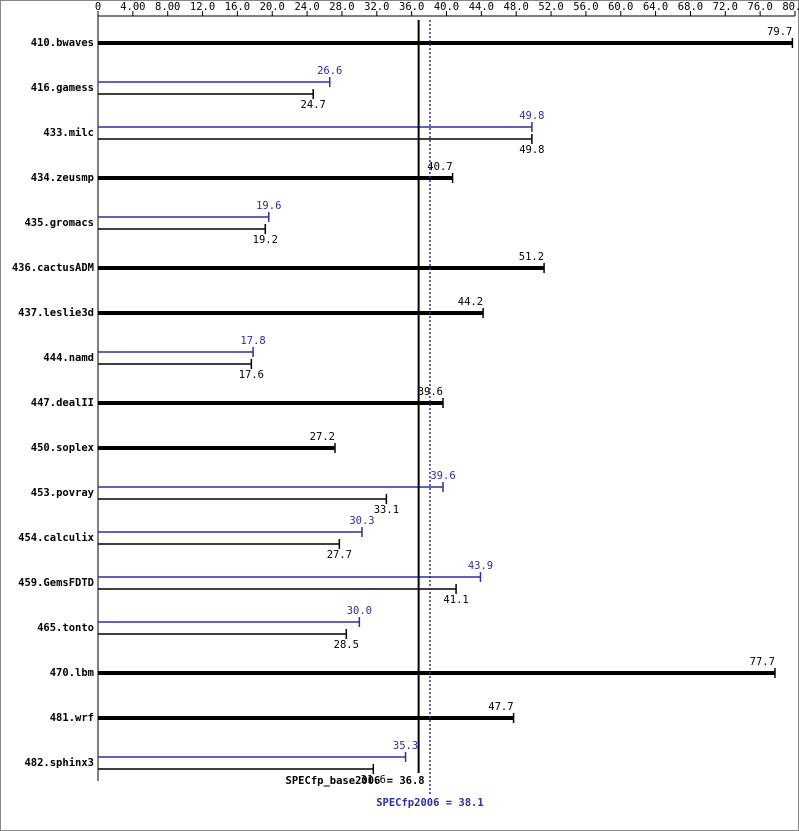 This screenshot has height=831, width=799. I want to click on x-tick-label: 64.0, so click(655, 7).